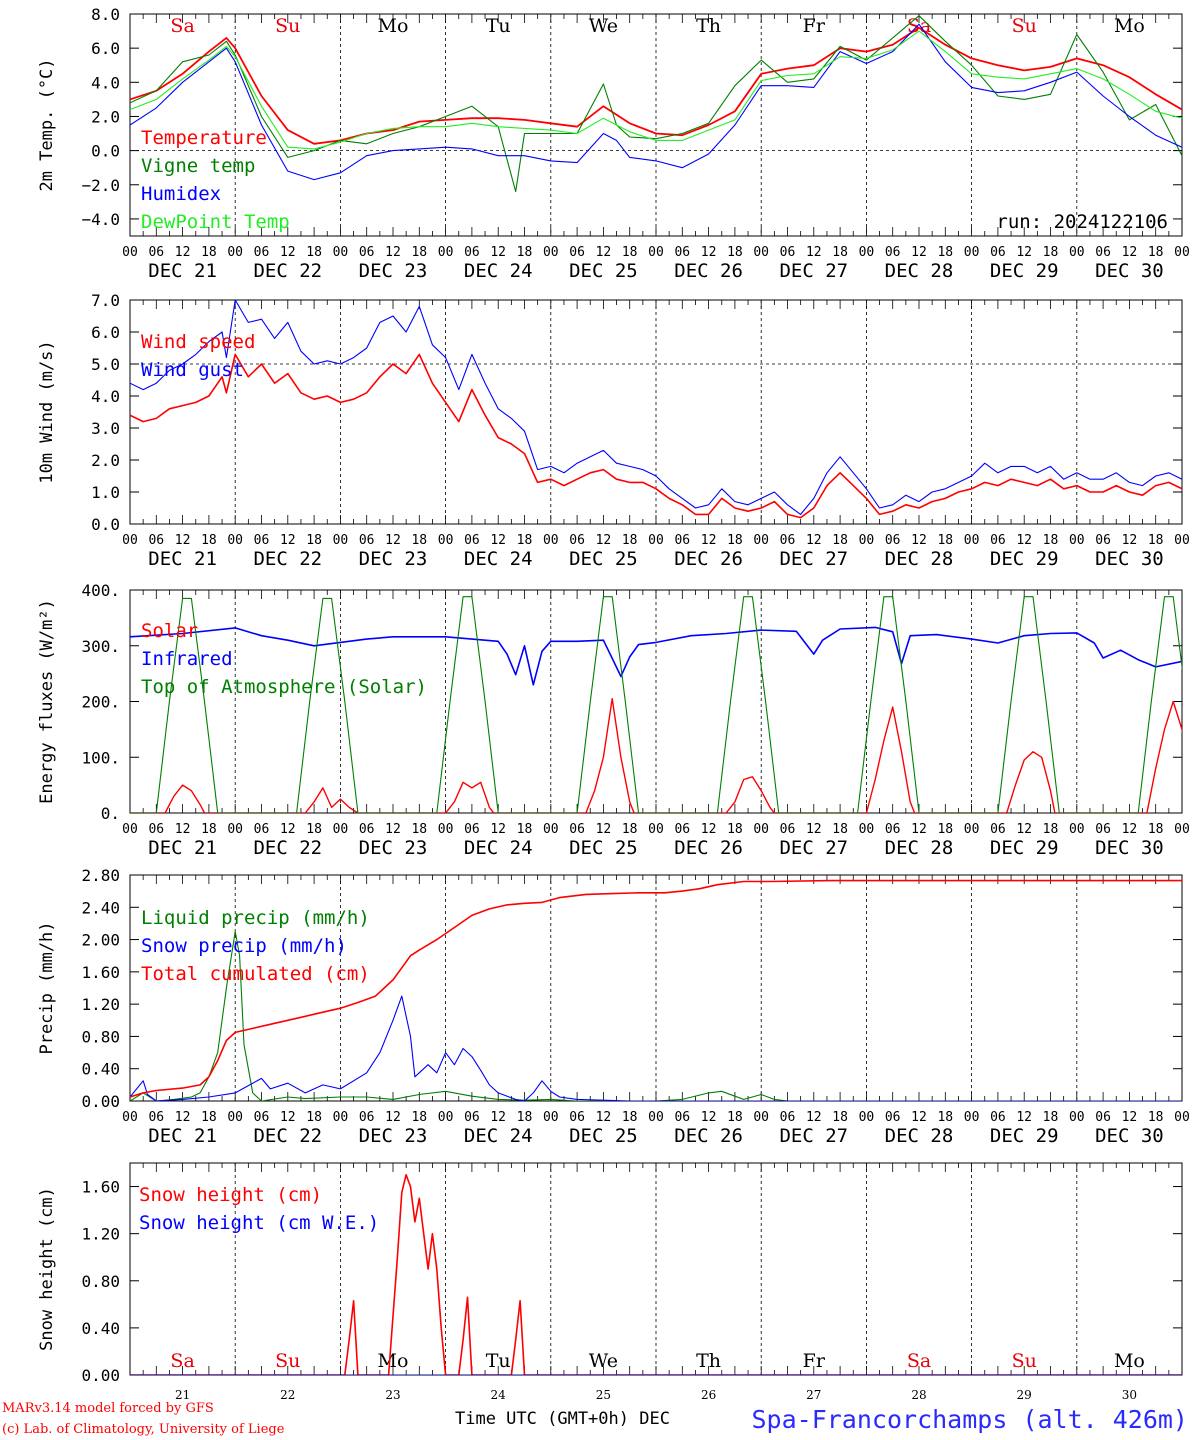  I want to click on weekday-label: Fr, so click(814, 26).